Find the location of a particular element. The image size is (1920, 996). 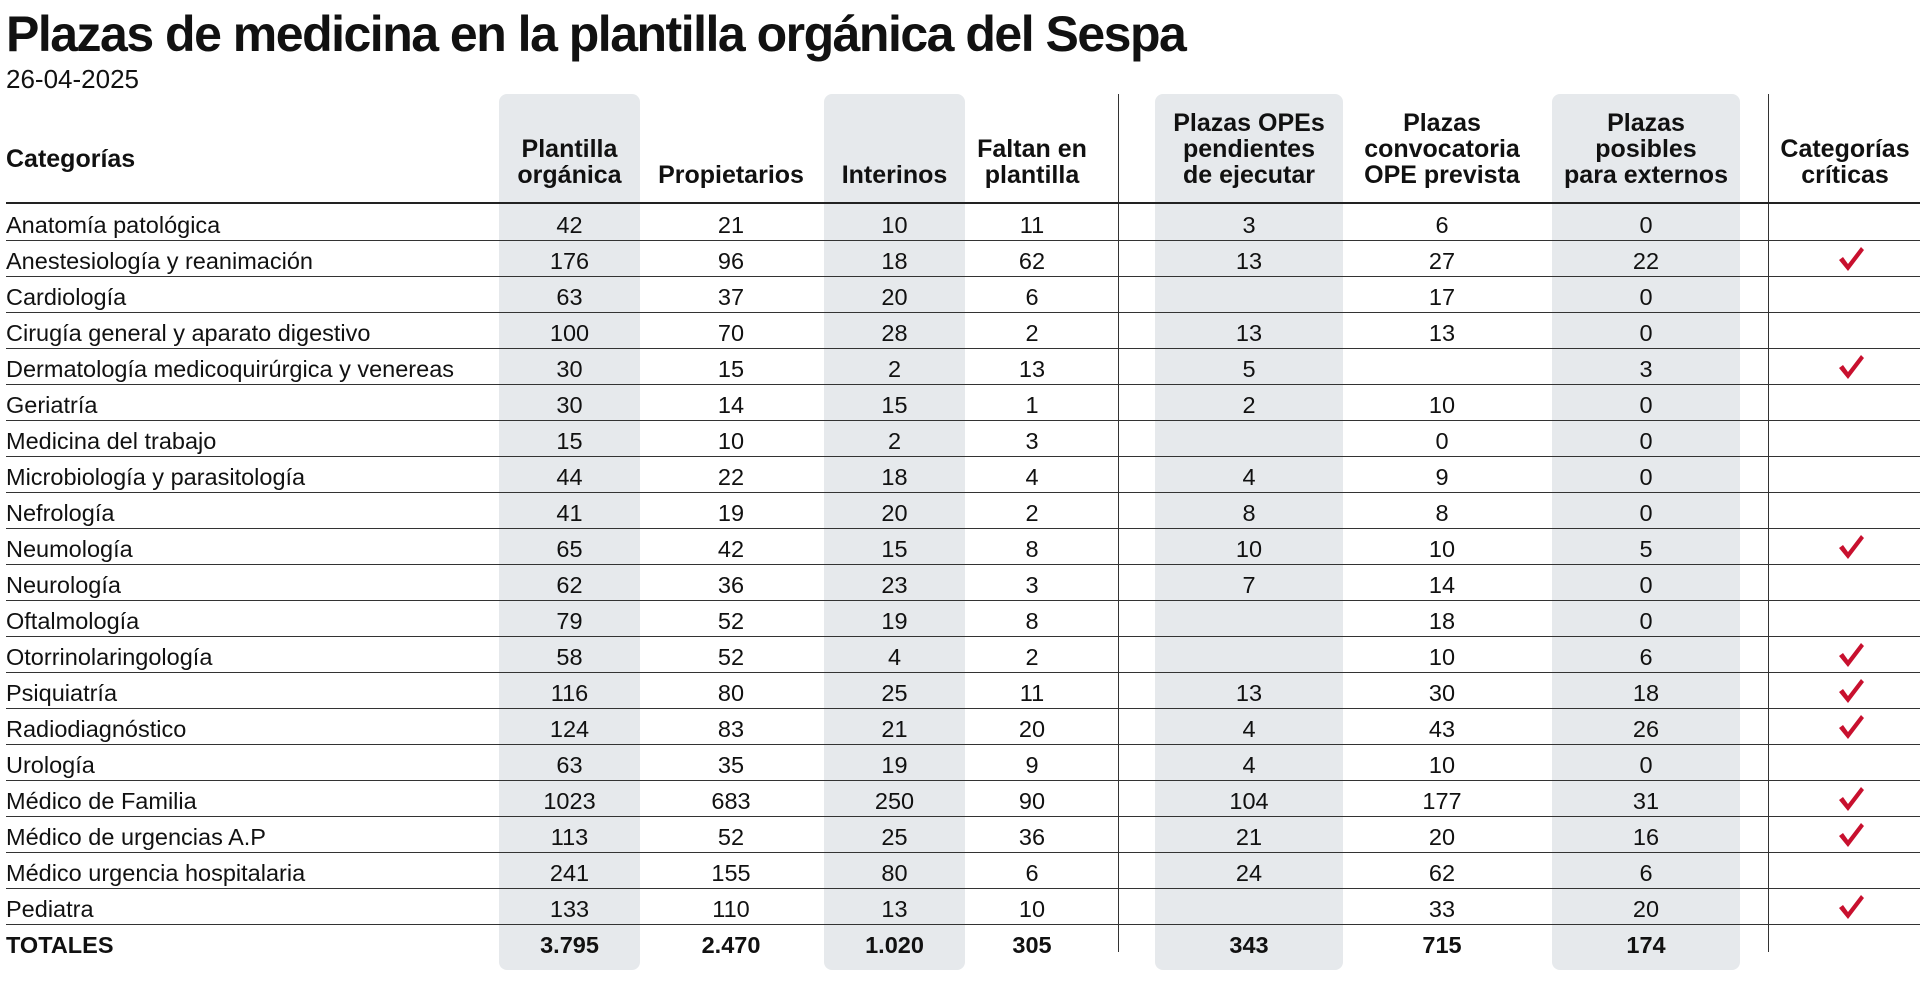

cell-categoria: Médico de Familia is located at coordinates (101, 801).